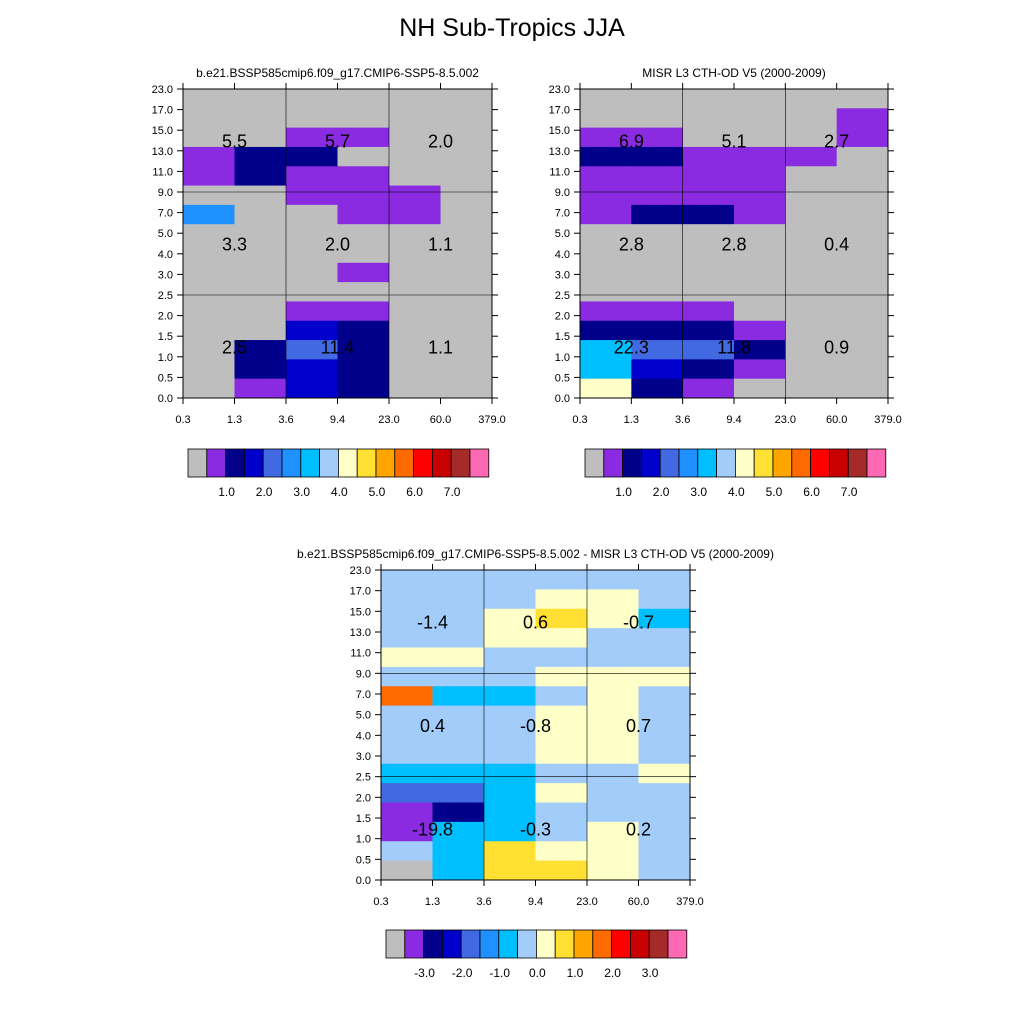 The image size is (1024, 1024). I want to click on y-tick-label: 0.0, so click(165, 399).